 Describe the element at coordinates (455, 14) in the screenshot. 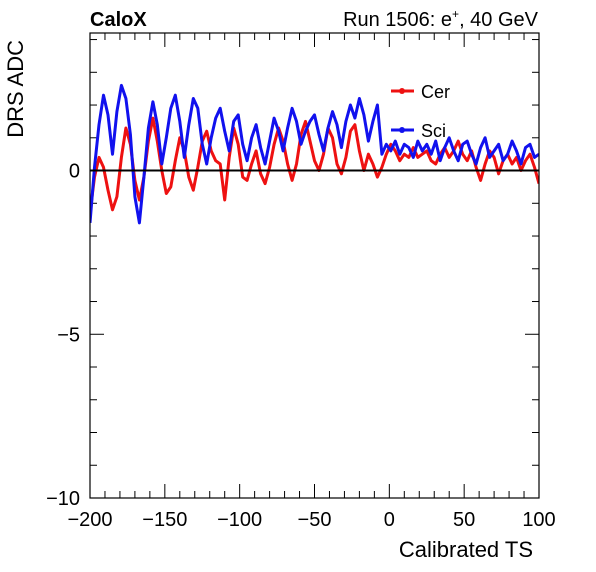

I see `run-info-superscript: +` at that location.